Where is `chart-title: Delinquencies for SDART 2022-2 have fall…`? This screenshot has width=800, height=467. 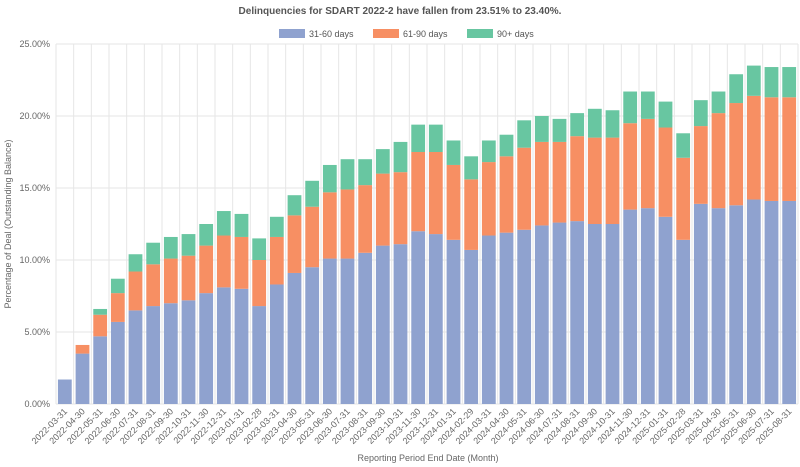 chart-title: Delinquencies for SDART 2022-2 have fall… is located at coordinates (400, 11).